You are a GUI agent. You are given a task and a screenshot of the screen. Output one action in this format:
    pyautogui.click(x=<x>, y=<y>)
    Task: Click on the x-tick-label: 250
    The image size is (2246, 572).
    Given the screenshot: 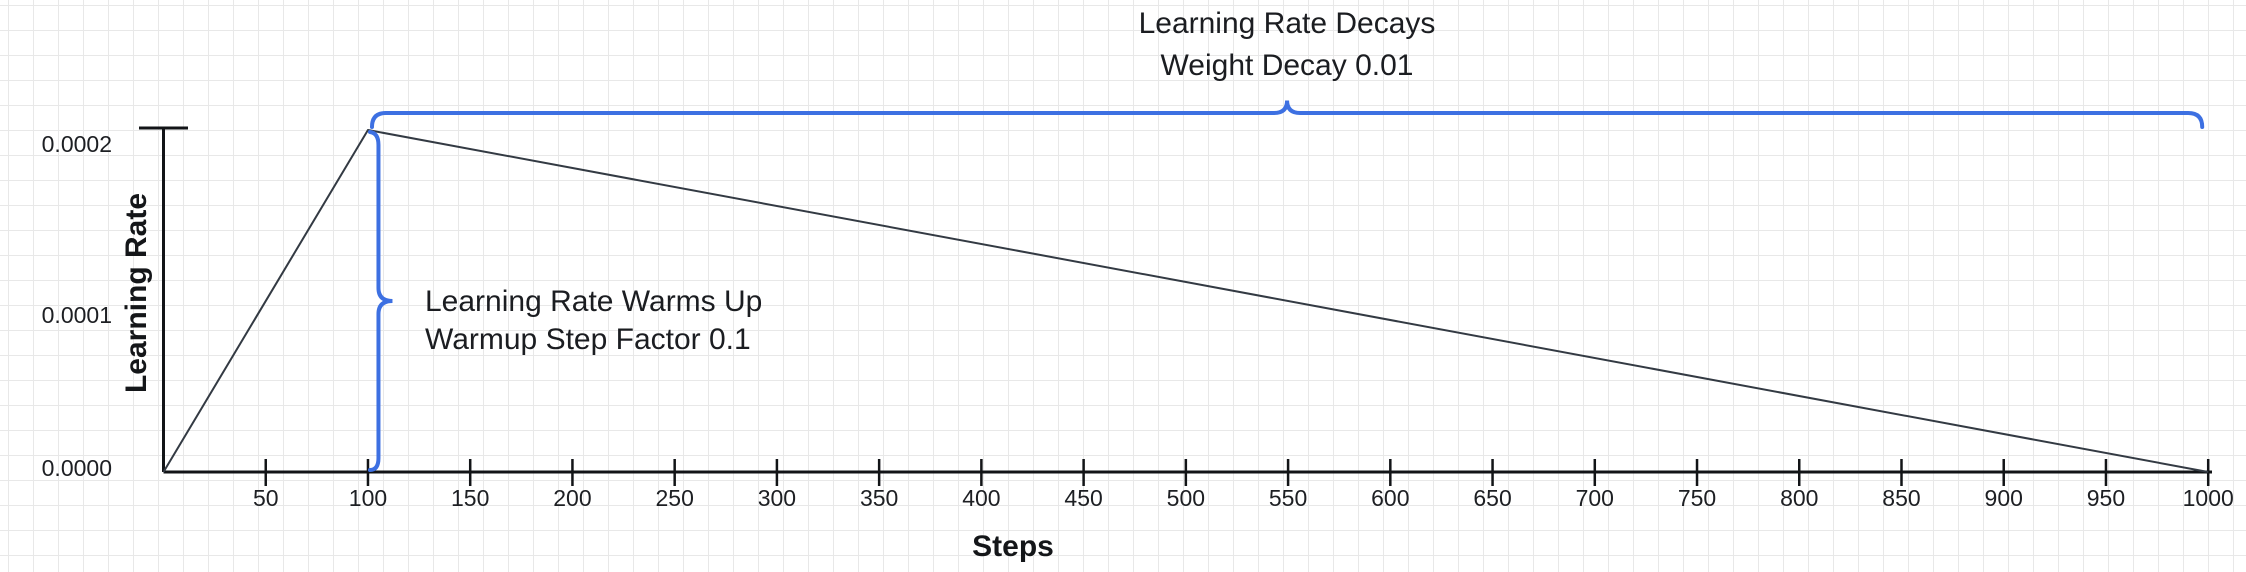 What is the action you would take?
    pyautogui.click(x=674, y=498)
    